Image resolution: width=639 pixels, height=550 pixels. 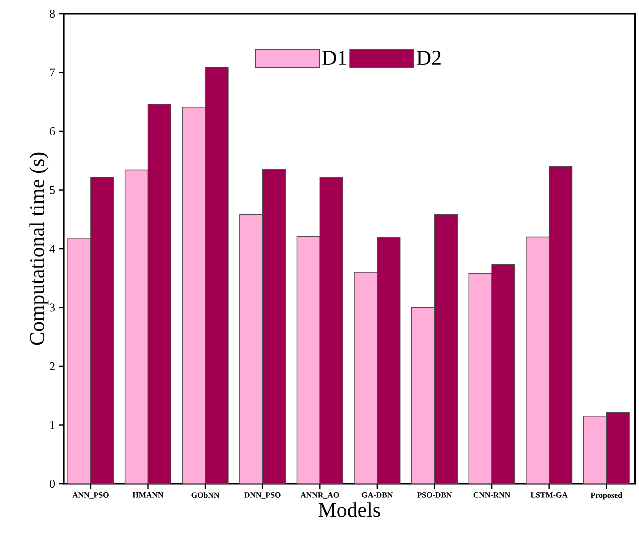 I want to click on y-tick-label: 6, so click(x=53, y=131).